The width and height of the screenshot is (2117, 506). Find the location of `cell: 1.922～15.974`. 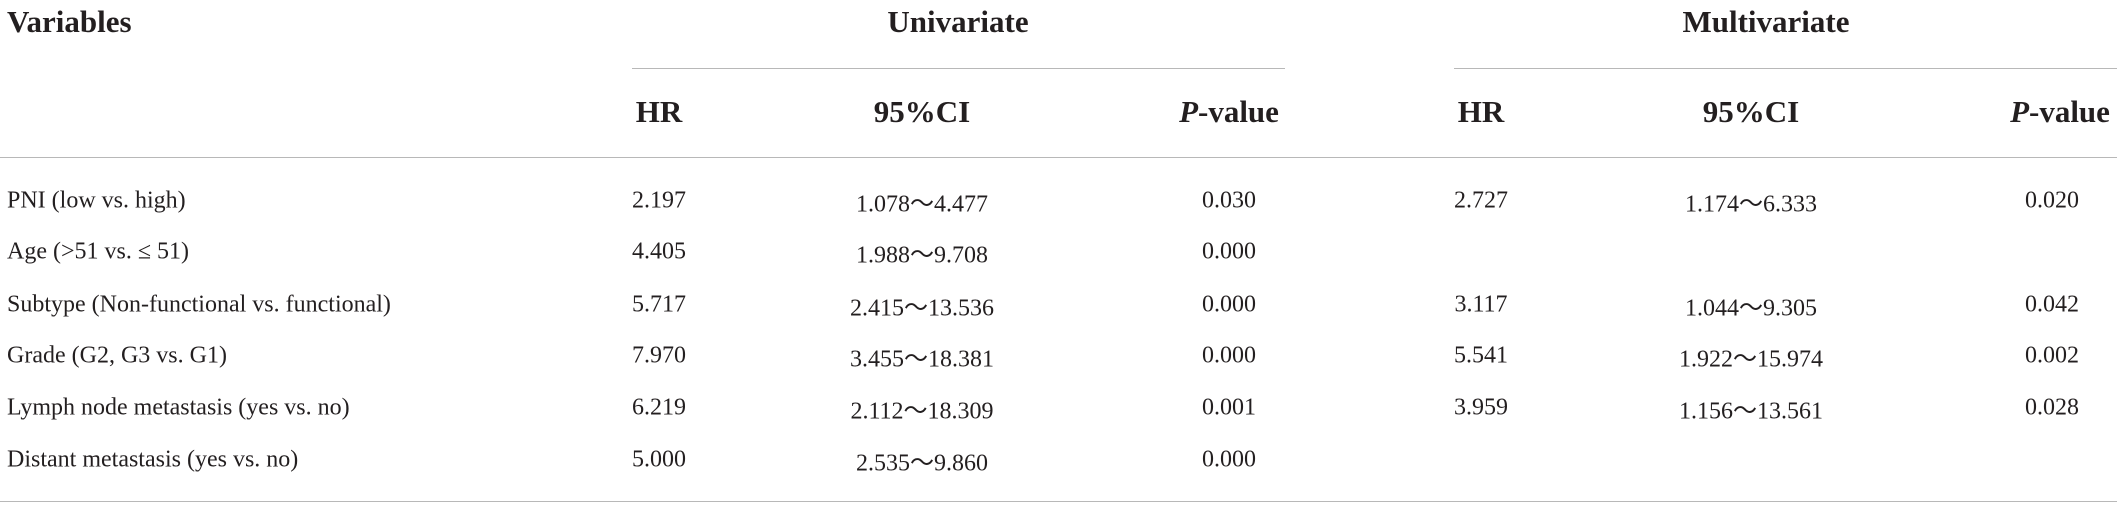

cell: 1.922～15.974 is located at coordinates (1751, 359).